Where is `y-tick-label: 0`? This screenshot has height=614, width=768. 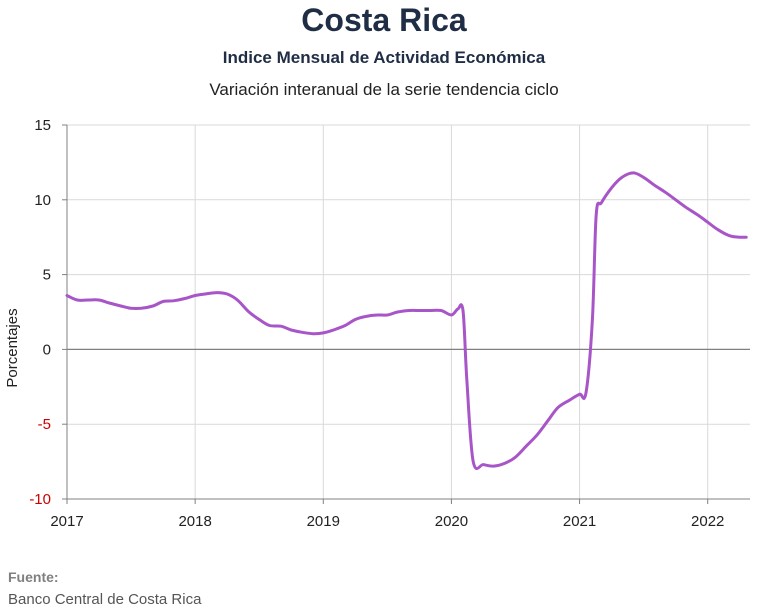
y-tick-label: 0 is located at coordinates (47, 349).